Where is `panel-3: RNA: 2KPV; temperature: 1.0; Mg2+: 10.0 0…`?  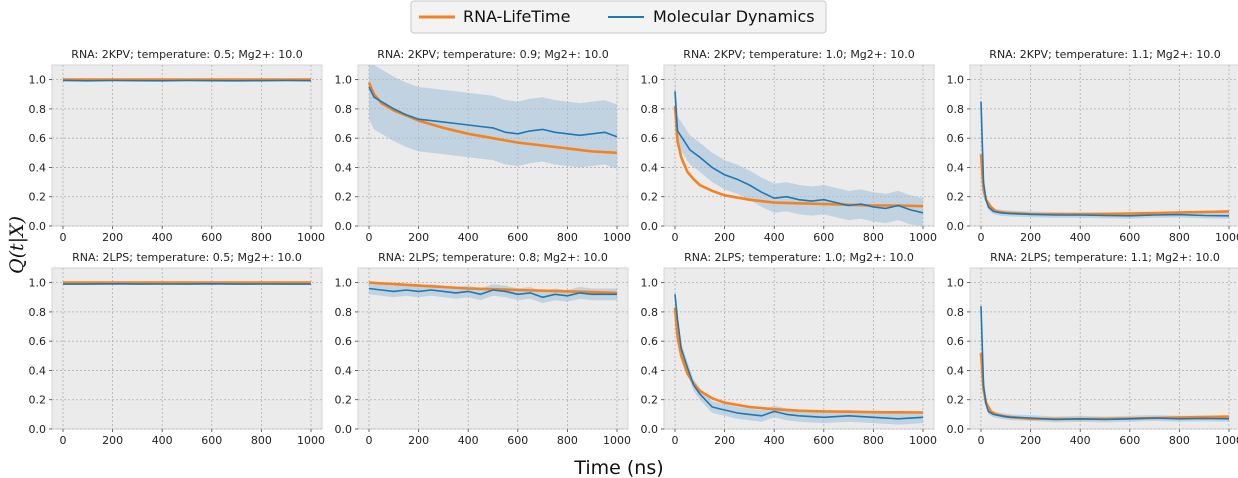 panel-3: RNA: 2KPV; temperature: 1.0; Mg2+: 10.0 0… is located at coordinates (789, 146).